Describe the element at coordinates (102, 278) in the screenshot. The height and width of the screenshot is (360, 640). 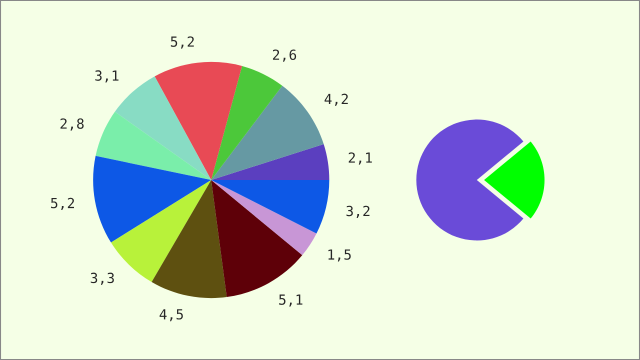
I see `data-label: 3,3` at that location.